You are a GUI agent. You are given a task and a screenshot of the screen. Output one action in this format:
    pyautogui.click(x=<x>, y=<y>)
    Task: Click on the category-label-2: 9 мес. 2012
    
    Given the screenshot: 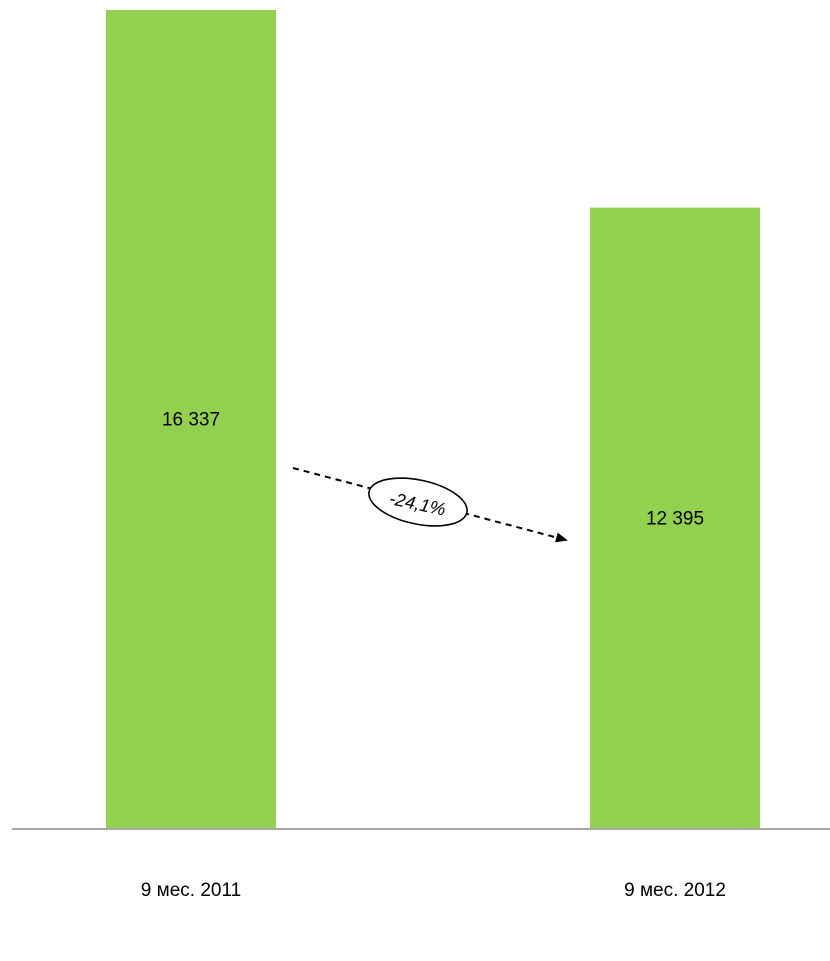 What is the action you would take?
    pyautogui.click(x=675, y=890)
    